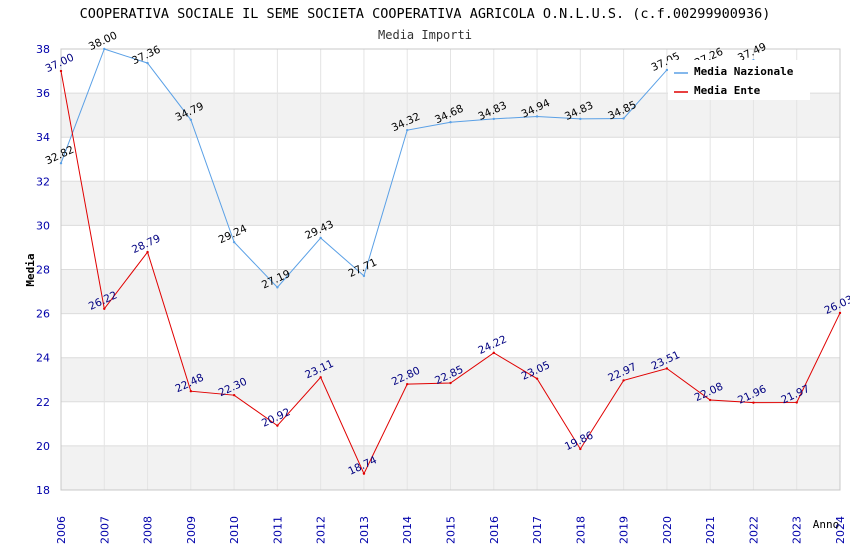  I want to click on y-tick-label: 26, so click(43, 314).